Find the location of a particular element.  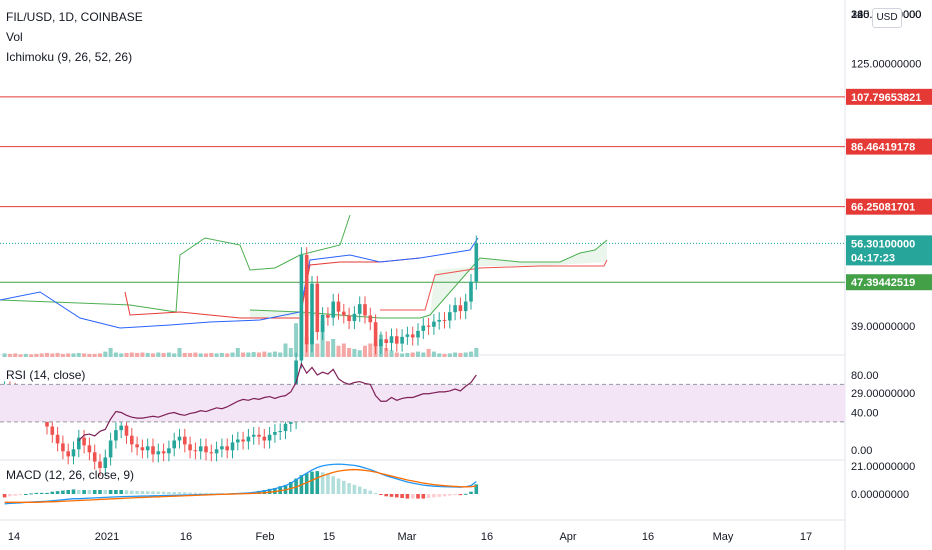

macd-axis-label: 0.00000000 is located at coordinates (880, 495).